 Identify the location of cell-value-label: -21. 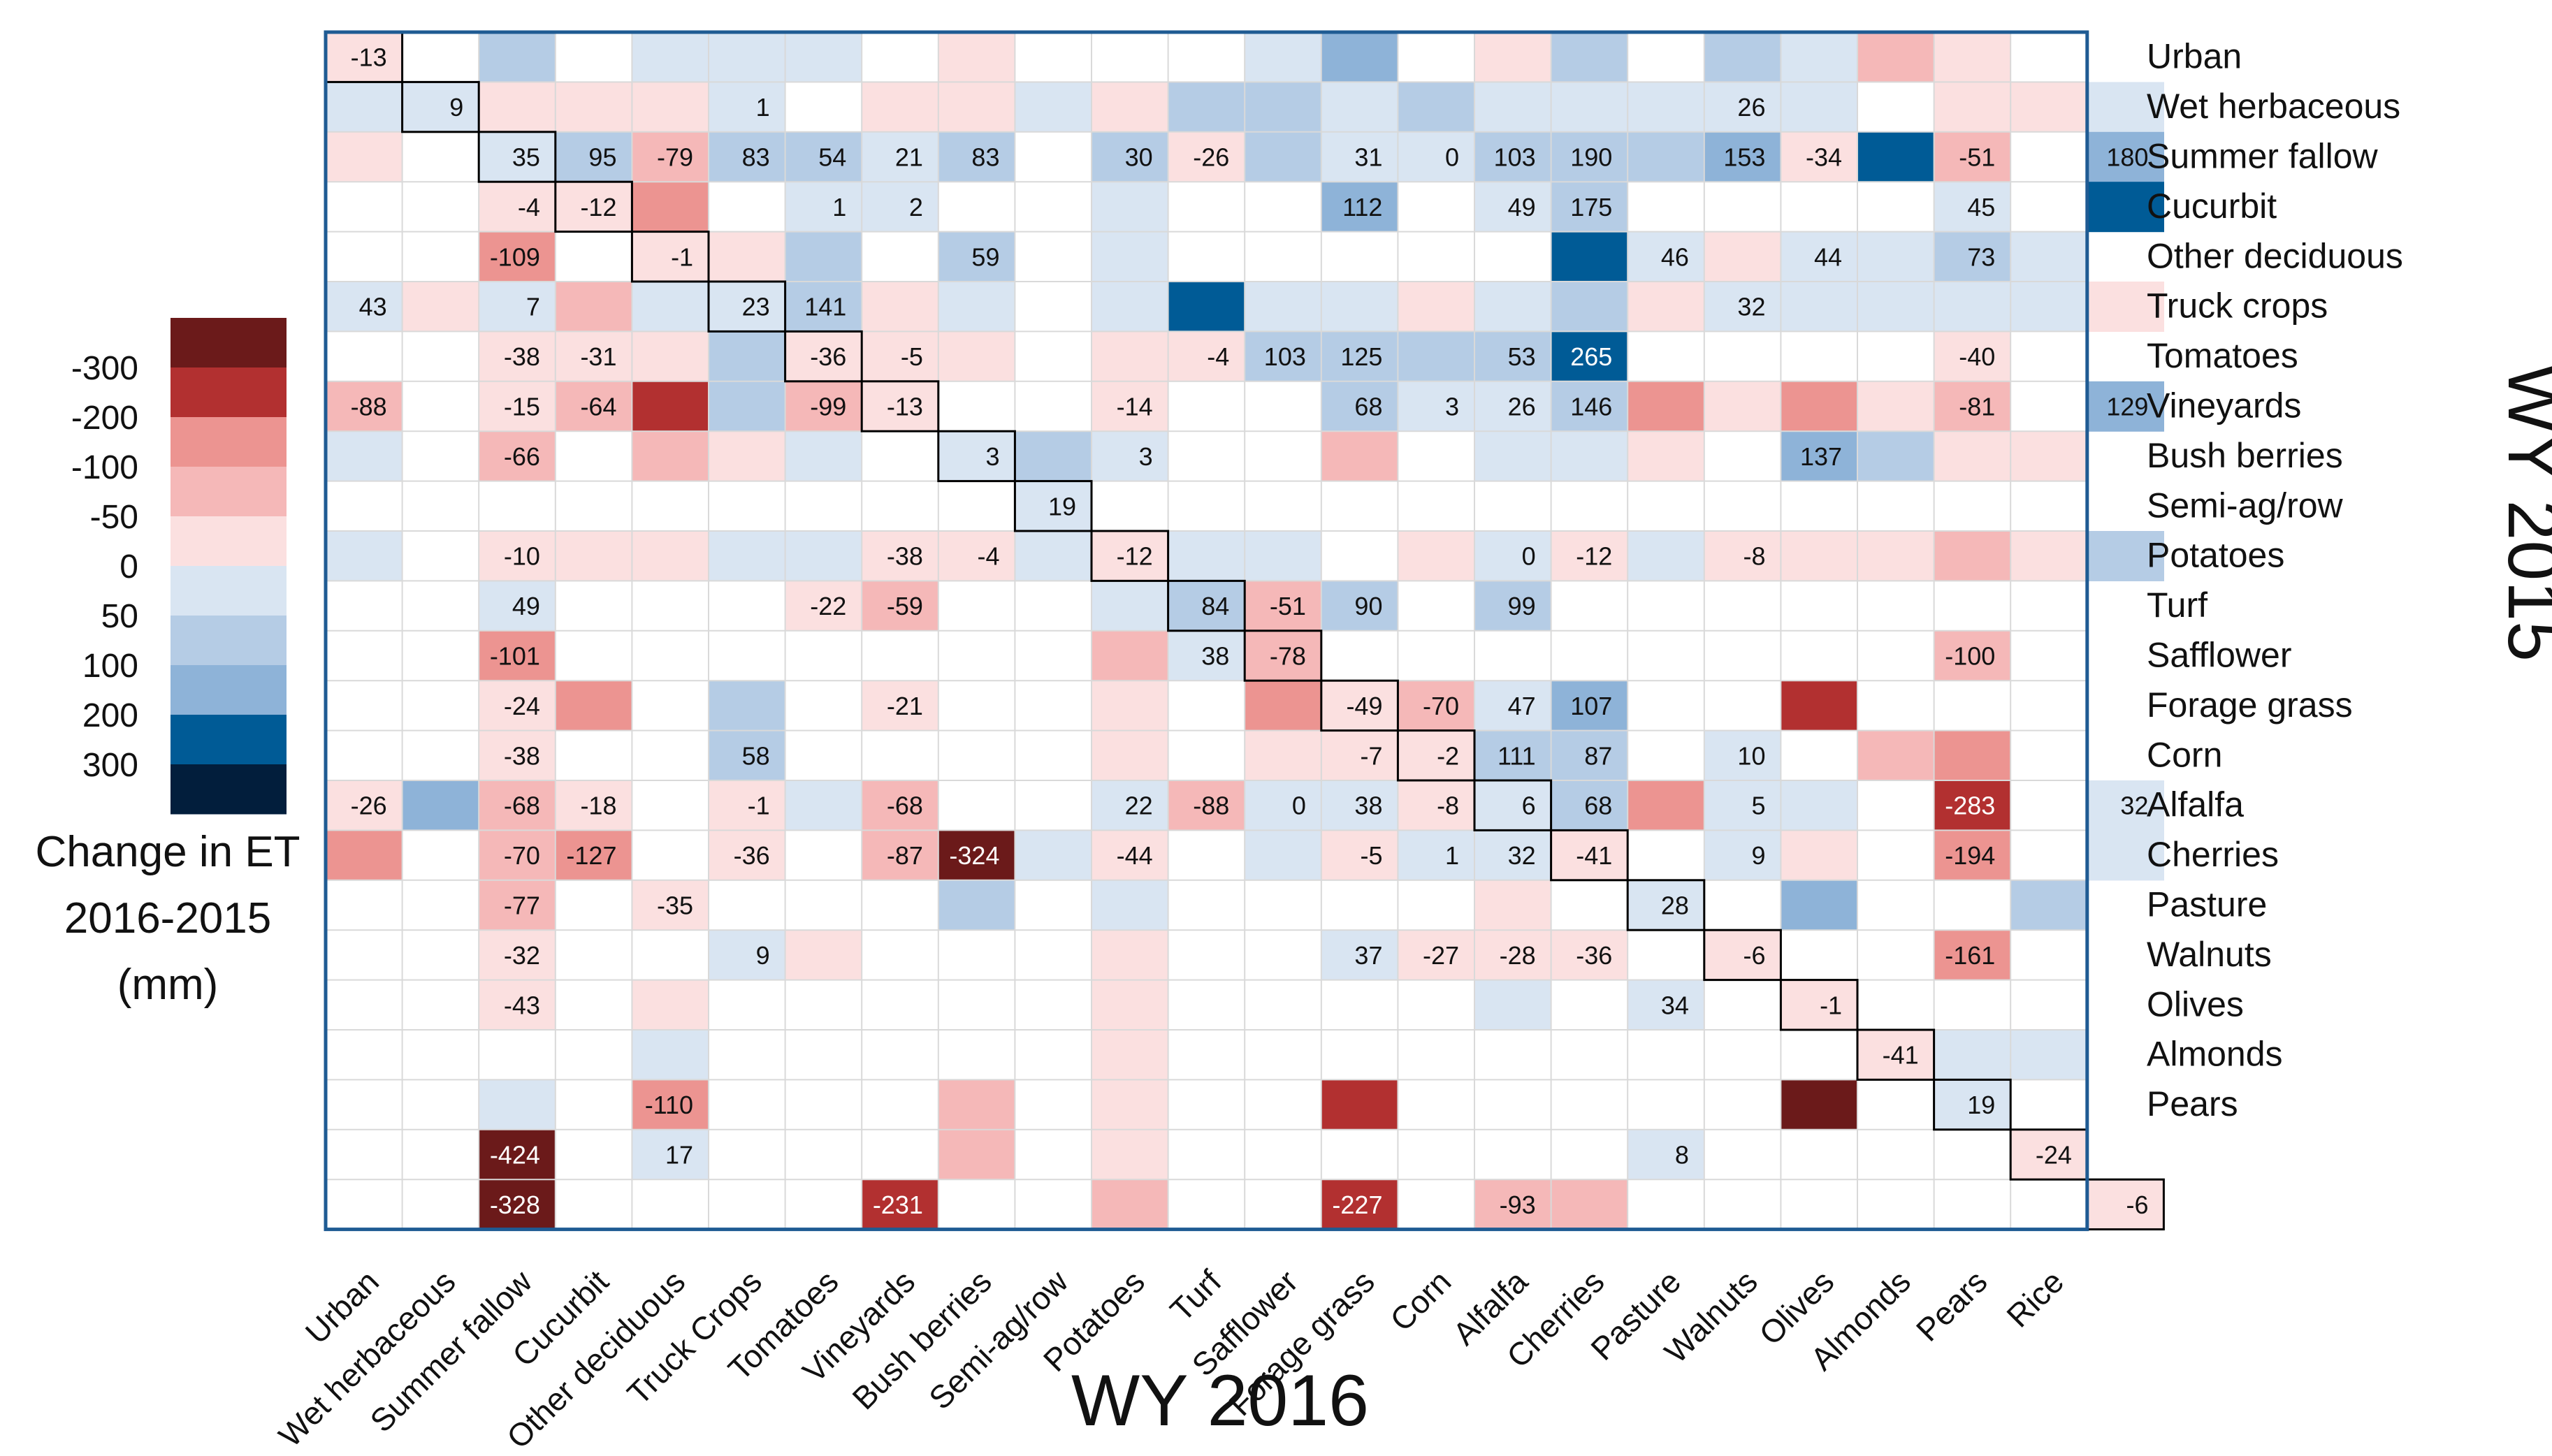
(905, 706).